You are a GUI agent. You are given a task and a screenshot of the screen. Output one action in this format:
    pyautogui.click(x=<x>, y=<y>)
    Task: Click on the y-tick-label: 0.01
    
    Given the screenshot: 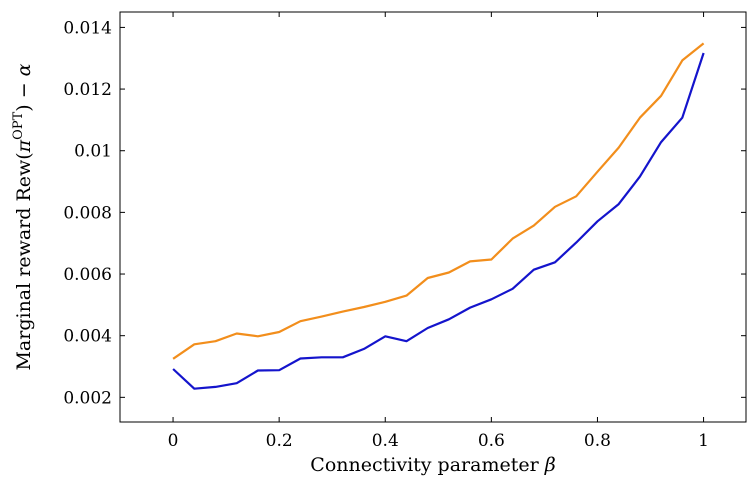 What is the action you would take?
    pyautogui.click(x=93, y=152)
    